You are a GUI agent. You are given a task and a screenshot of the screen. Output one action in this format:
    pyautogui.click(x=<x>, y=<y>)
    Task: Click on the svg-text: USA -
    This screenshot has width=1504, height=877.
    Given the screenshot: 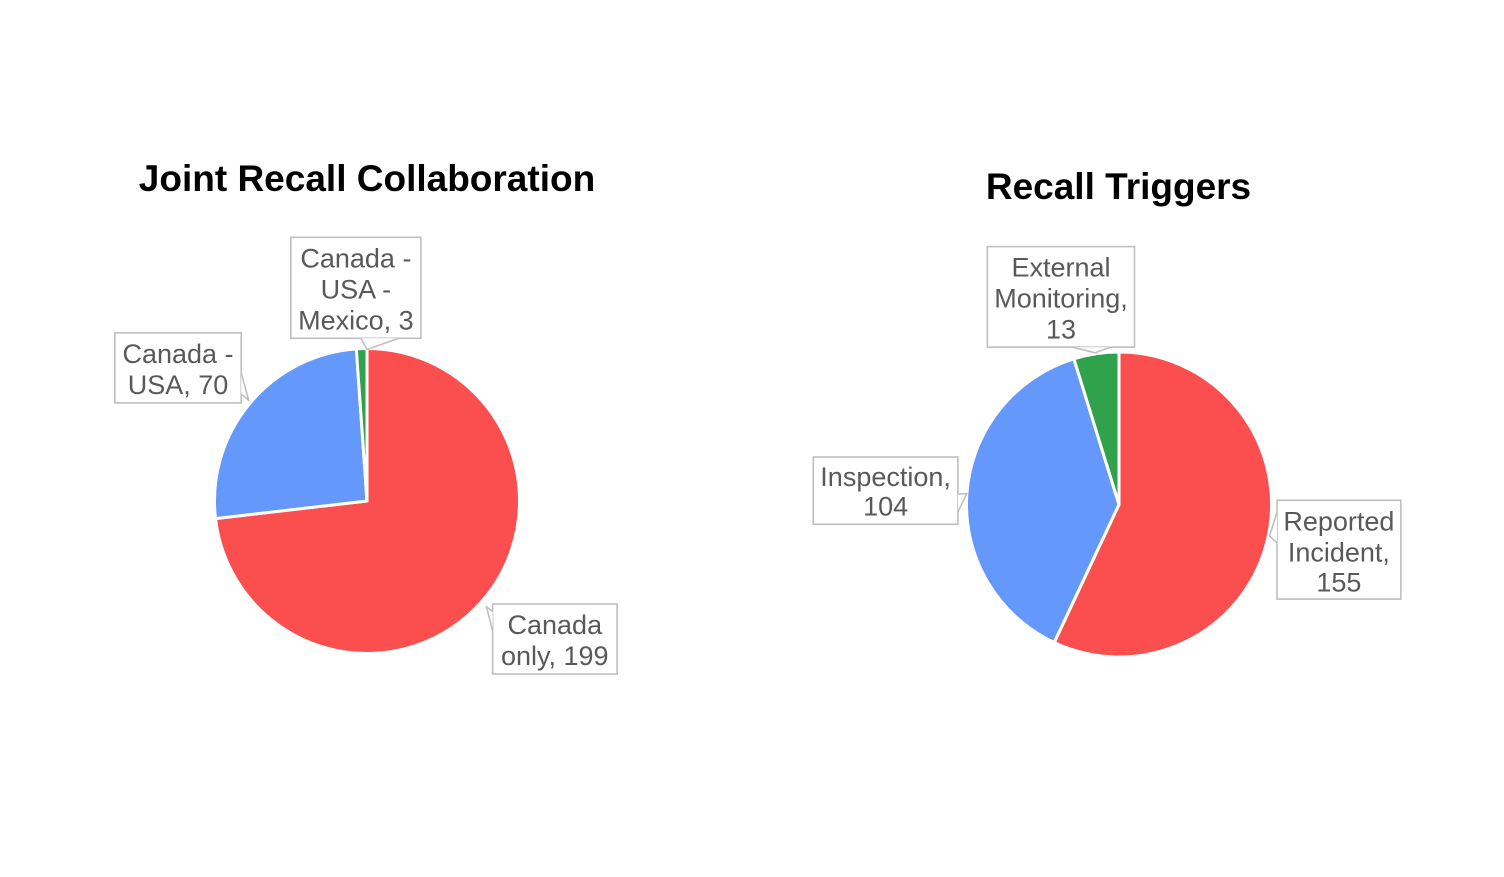 What is the action you would take?
    pyautogui.click(x=356, y=289)
    